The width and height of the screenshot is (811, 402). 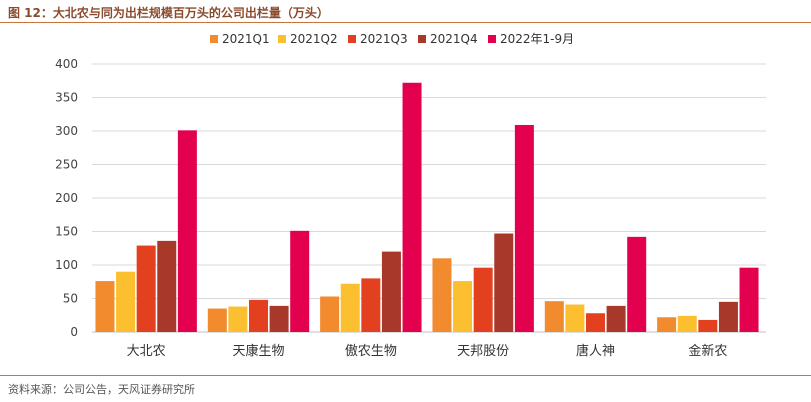 What do you see at coordinates (66, 265) in the screenshot?
I see `y-tick-label: 100` at bounding box center [66, 265].